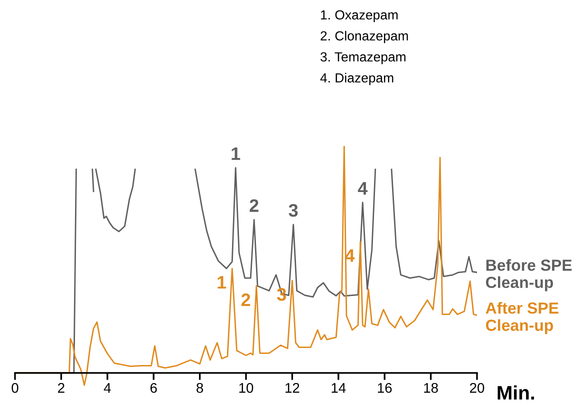 The height and width of the screenshot is (419, 581). Describe the element at coordinates (61, 388) in the screenshot. I see `x-tick-label: 2` at that location.